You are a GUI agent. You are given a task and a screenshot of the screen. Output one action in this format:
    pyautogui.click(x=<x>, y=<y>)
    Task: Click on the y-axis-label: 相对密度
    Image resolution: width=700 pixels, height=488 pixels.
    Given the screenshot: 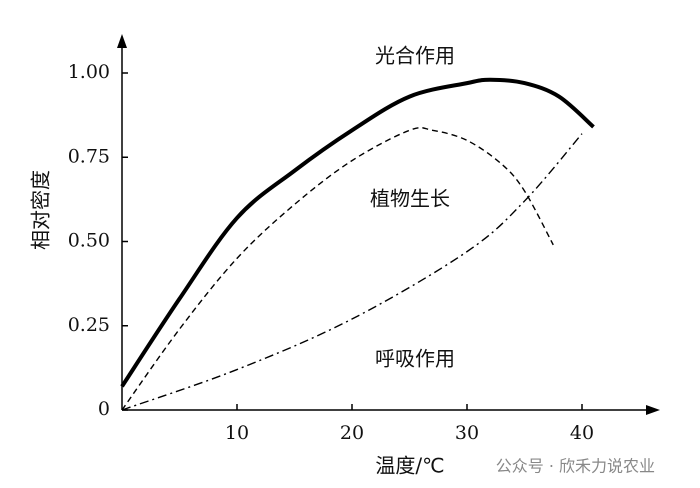 What is the action you would take?
    pyautogui.click(x=41, y=210)
    